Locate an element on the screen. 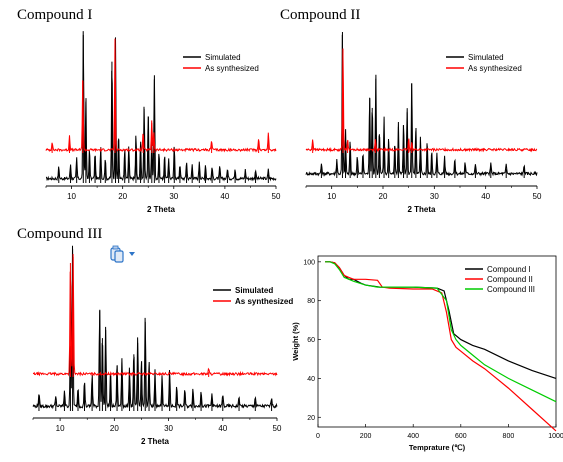 Image resolution: width=563 pixels, height=462 pixels. x-tick-label: 600 is located at coordinates (461, 436).